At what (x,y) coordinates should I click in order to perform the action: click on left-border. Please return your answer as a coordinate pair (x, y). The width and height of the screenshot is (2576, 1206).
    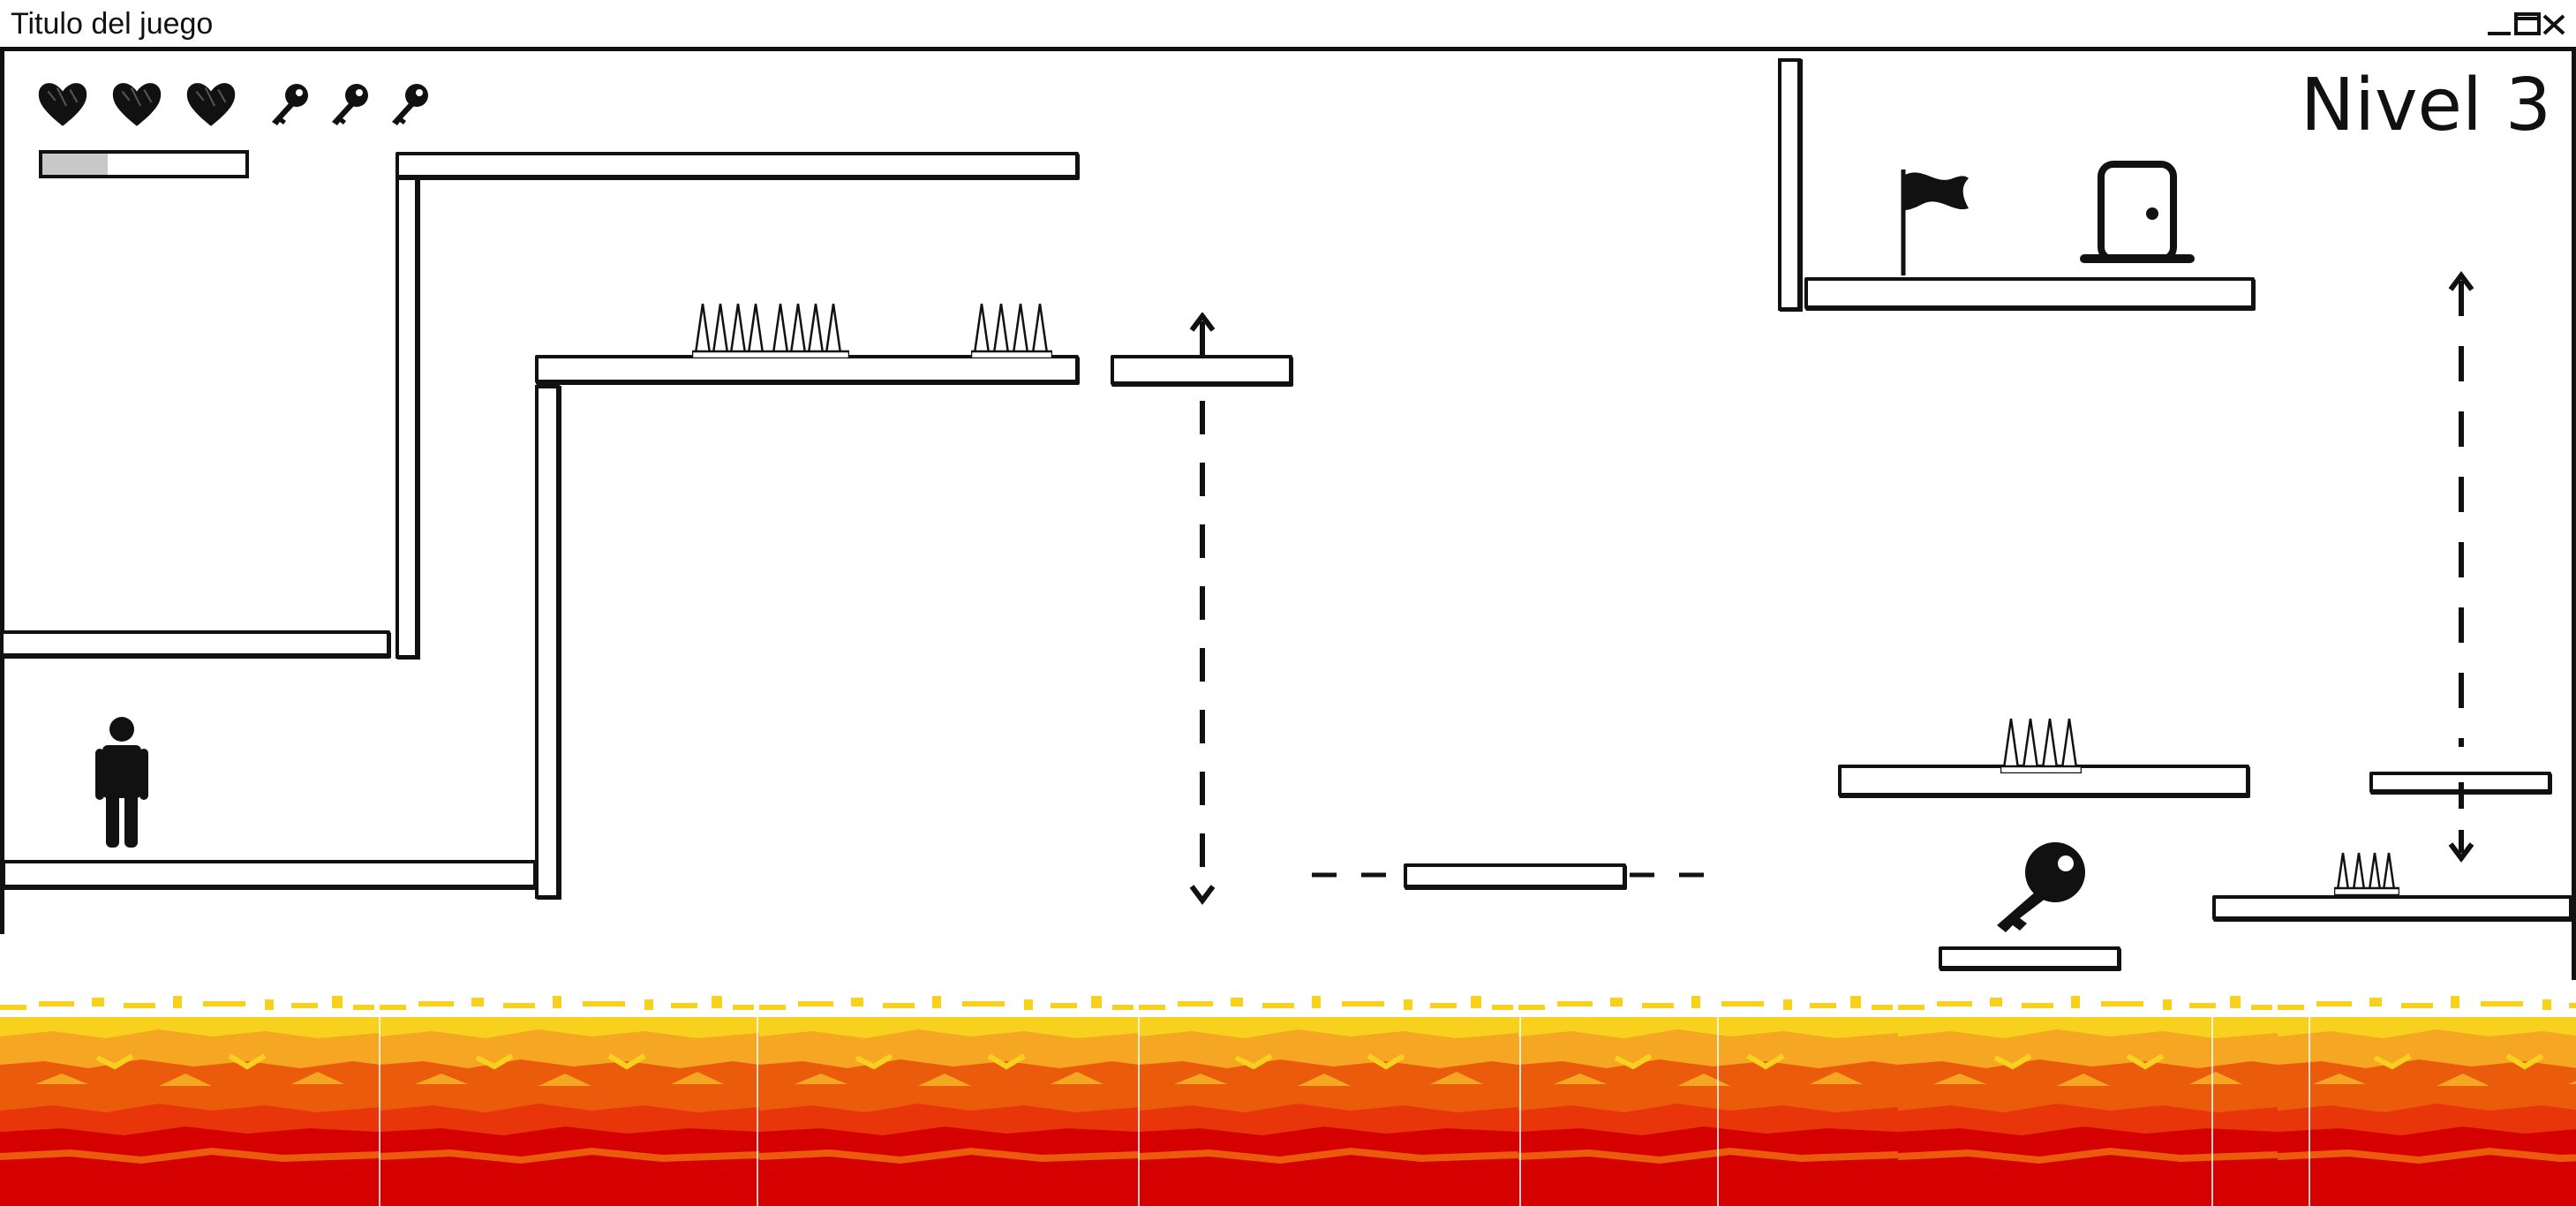
    Looking at the image, I should click on (2, 492).